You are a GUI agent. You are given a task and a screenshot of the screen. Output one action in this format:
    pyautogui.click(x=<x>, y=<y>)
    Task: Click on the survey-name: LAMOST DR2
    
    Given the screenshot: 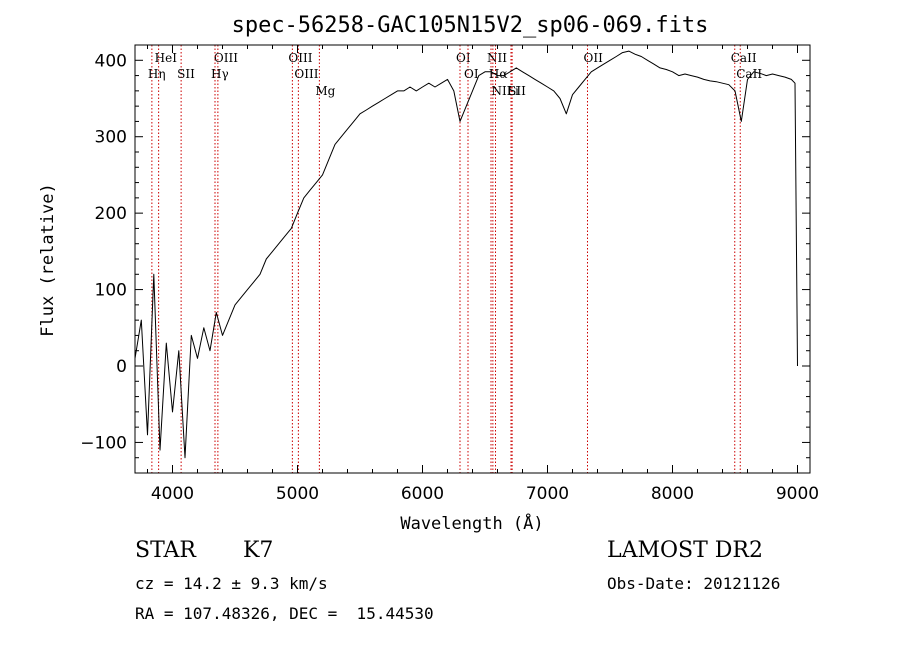 What is the action you would take?
    pyautogui.click(x=685, y=550)
    